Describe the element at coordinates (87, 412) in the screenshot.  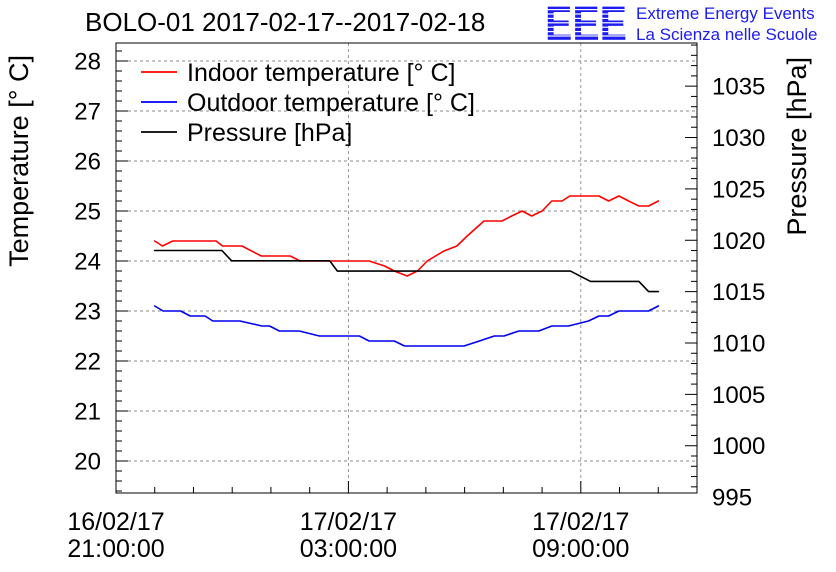
I see `y-tick-label: 21` at that location.